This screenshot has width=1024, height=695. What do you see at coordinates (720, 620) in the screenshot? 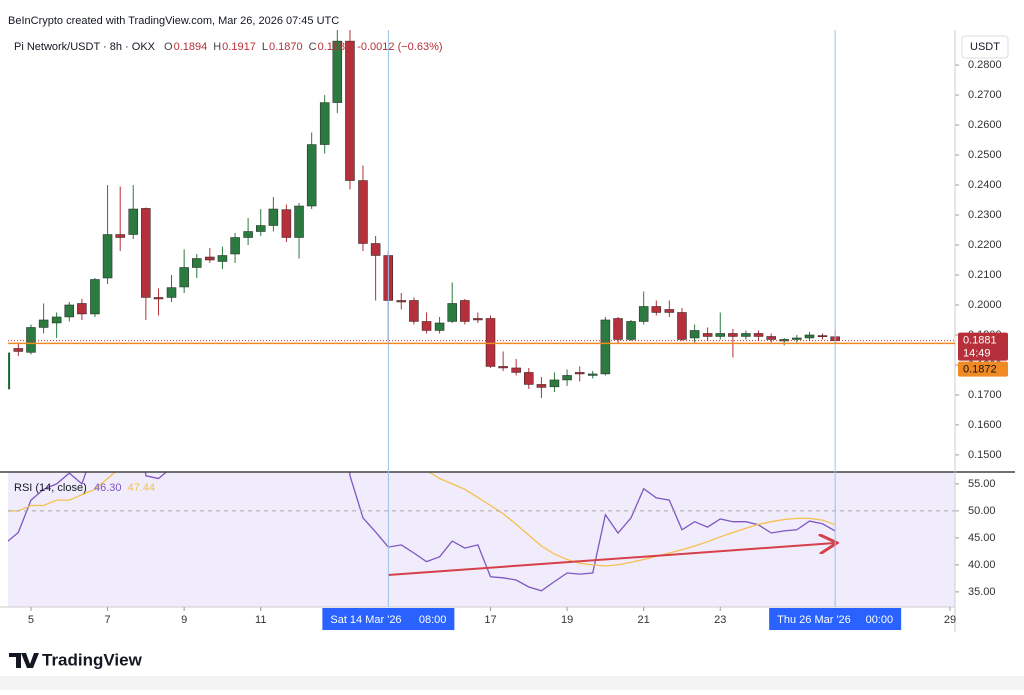
I see `x-tick-label: 23` at bounding box center [720, 620].